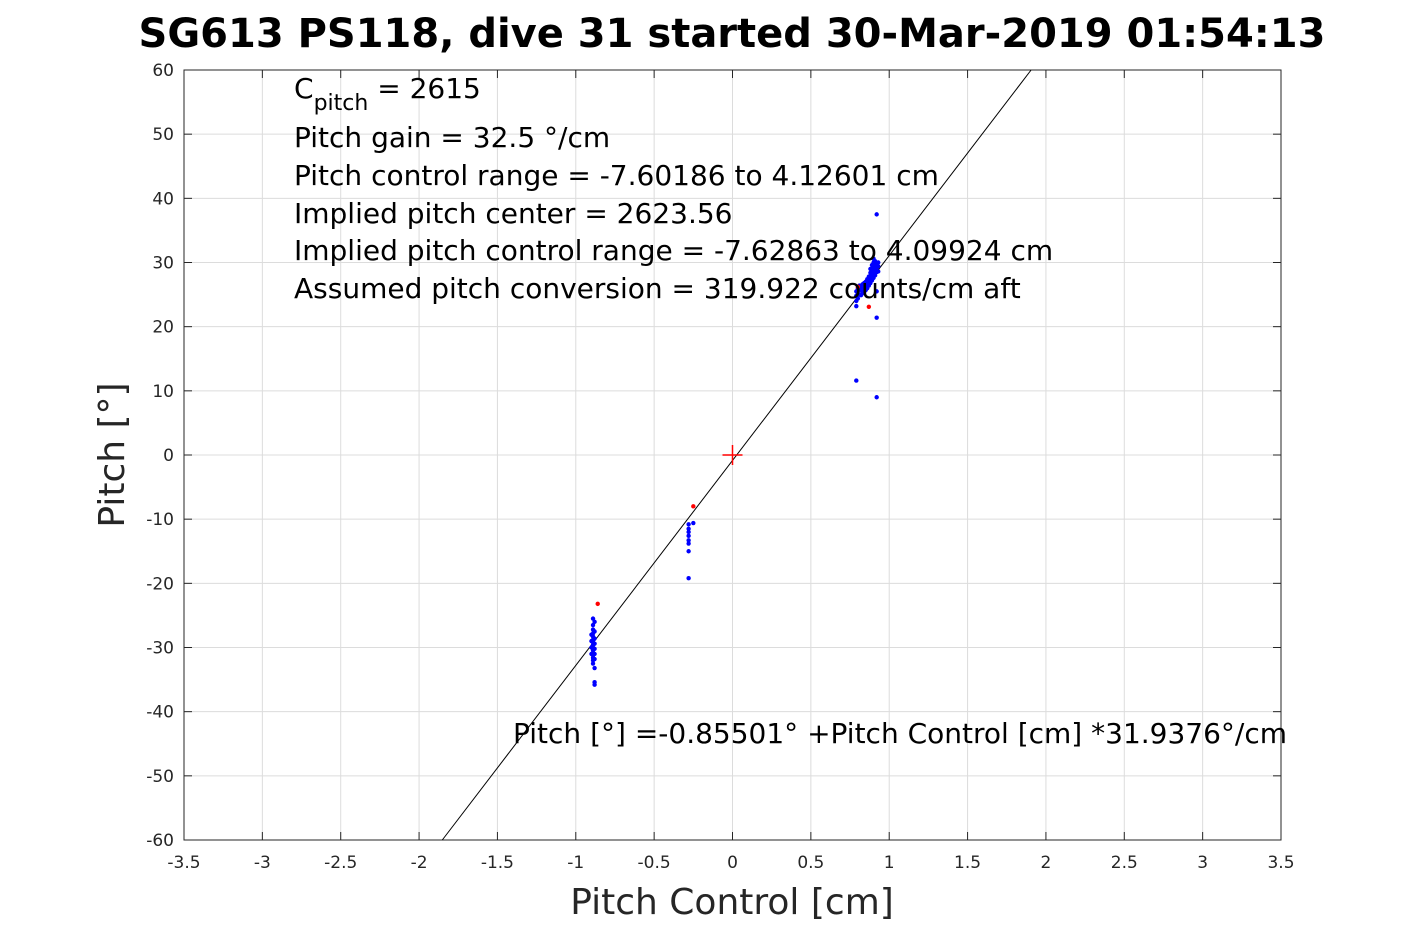 This screenshot has height=945, width=1417. What do you see at coordinates (304, 88) in the screenshot?
I see `c-pitch-symbol: C` at bounding box center [304, 88].